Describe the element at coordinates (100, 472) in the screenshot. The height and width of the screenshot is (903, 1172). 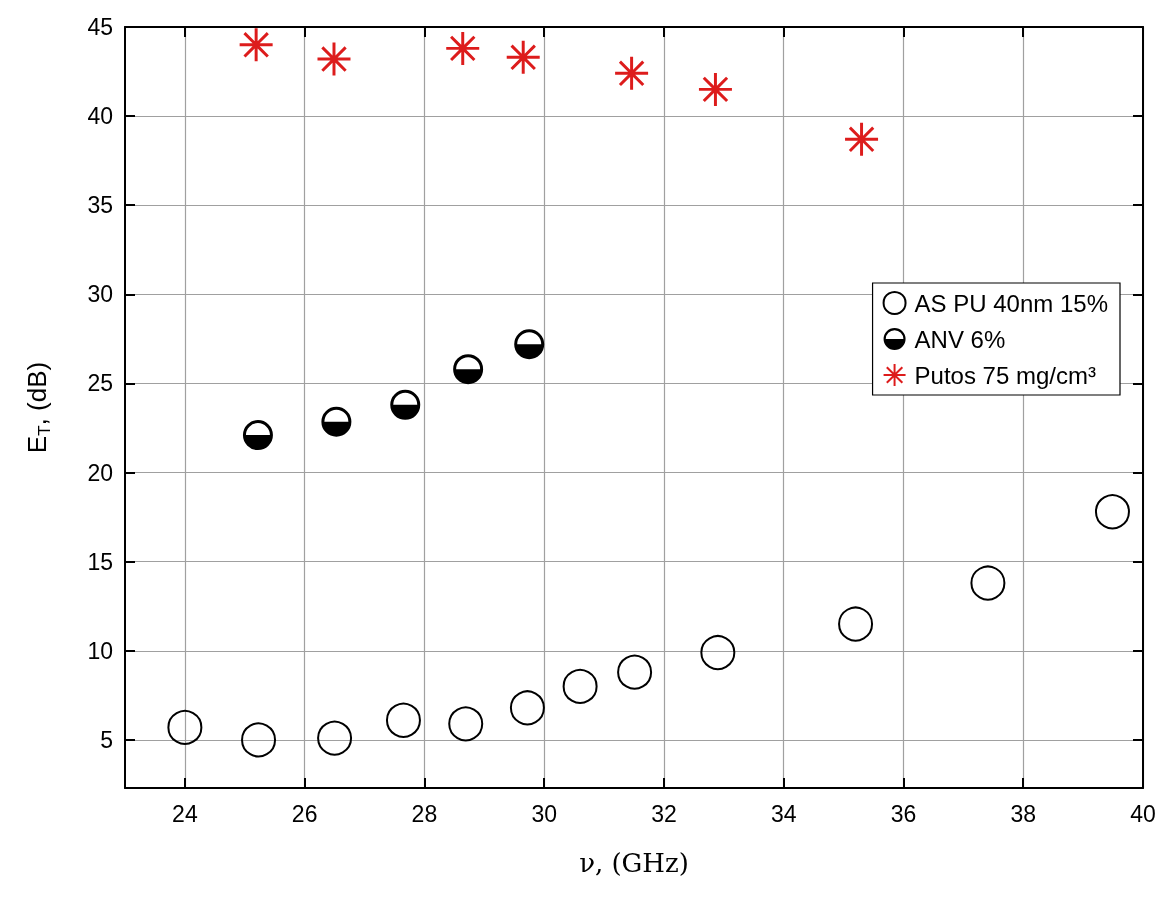
I see `y-tick-label: 20` at that location.